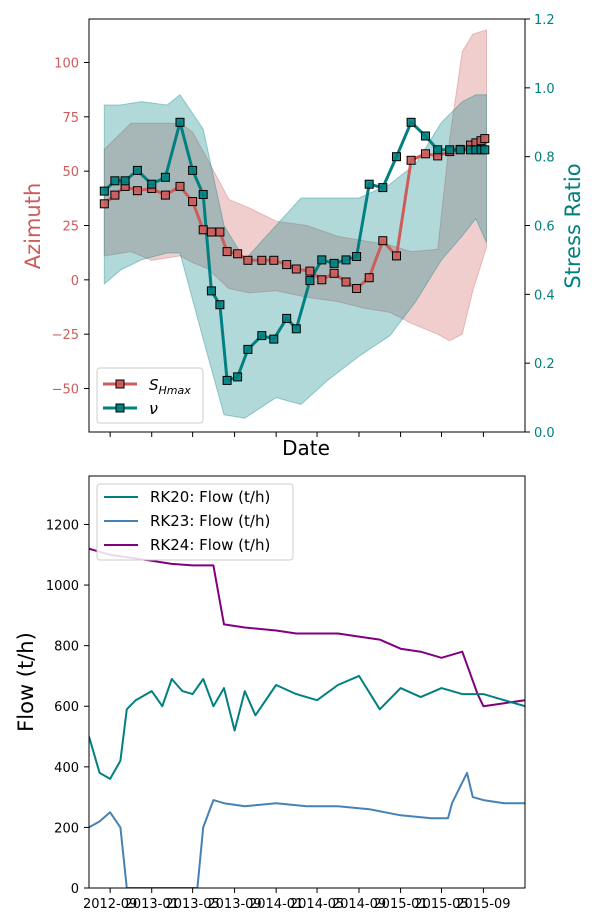 The width and height of the screenshot is (600, 924). What do you see at coordinates (153, 408) in the screenshot?
I see `legend-nu-label: ν` at bounding box center [153, 408].